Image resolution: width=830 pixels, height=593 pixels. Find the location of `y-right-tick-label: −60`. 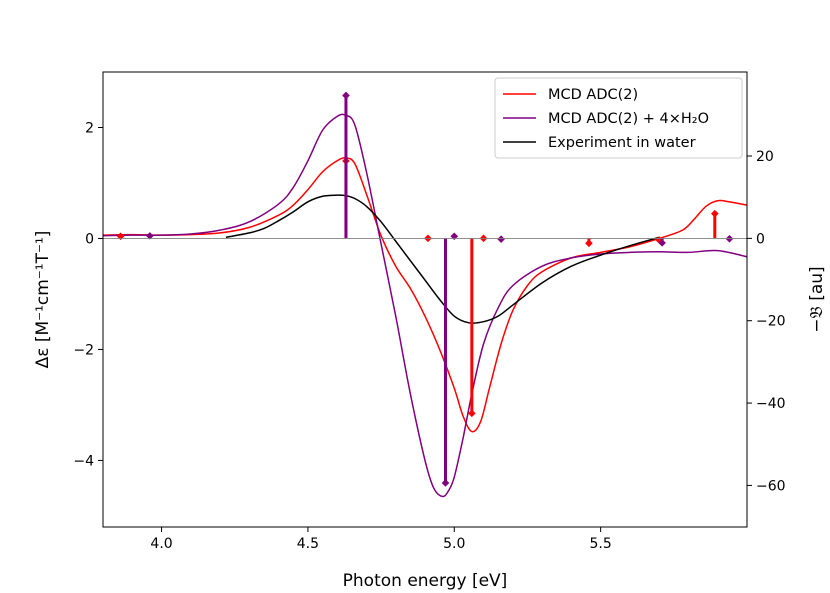

y-right-tick-label: −60 is located at coordinates (771, 486).